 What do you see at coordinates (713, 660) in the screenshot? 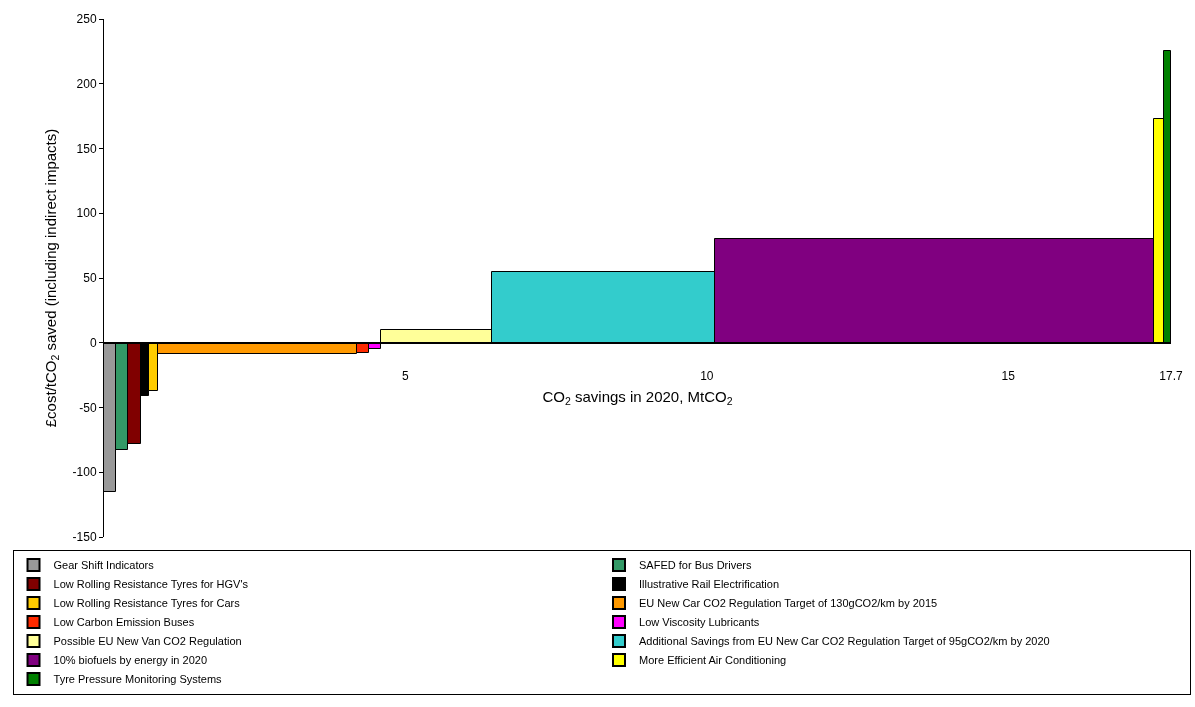
I see `legend-label: More Efficient Air Conditioning` at bounding box center [713, 660].